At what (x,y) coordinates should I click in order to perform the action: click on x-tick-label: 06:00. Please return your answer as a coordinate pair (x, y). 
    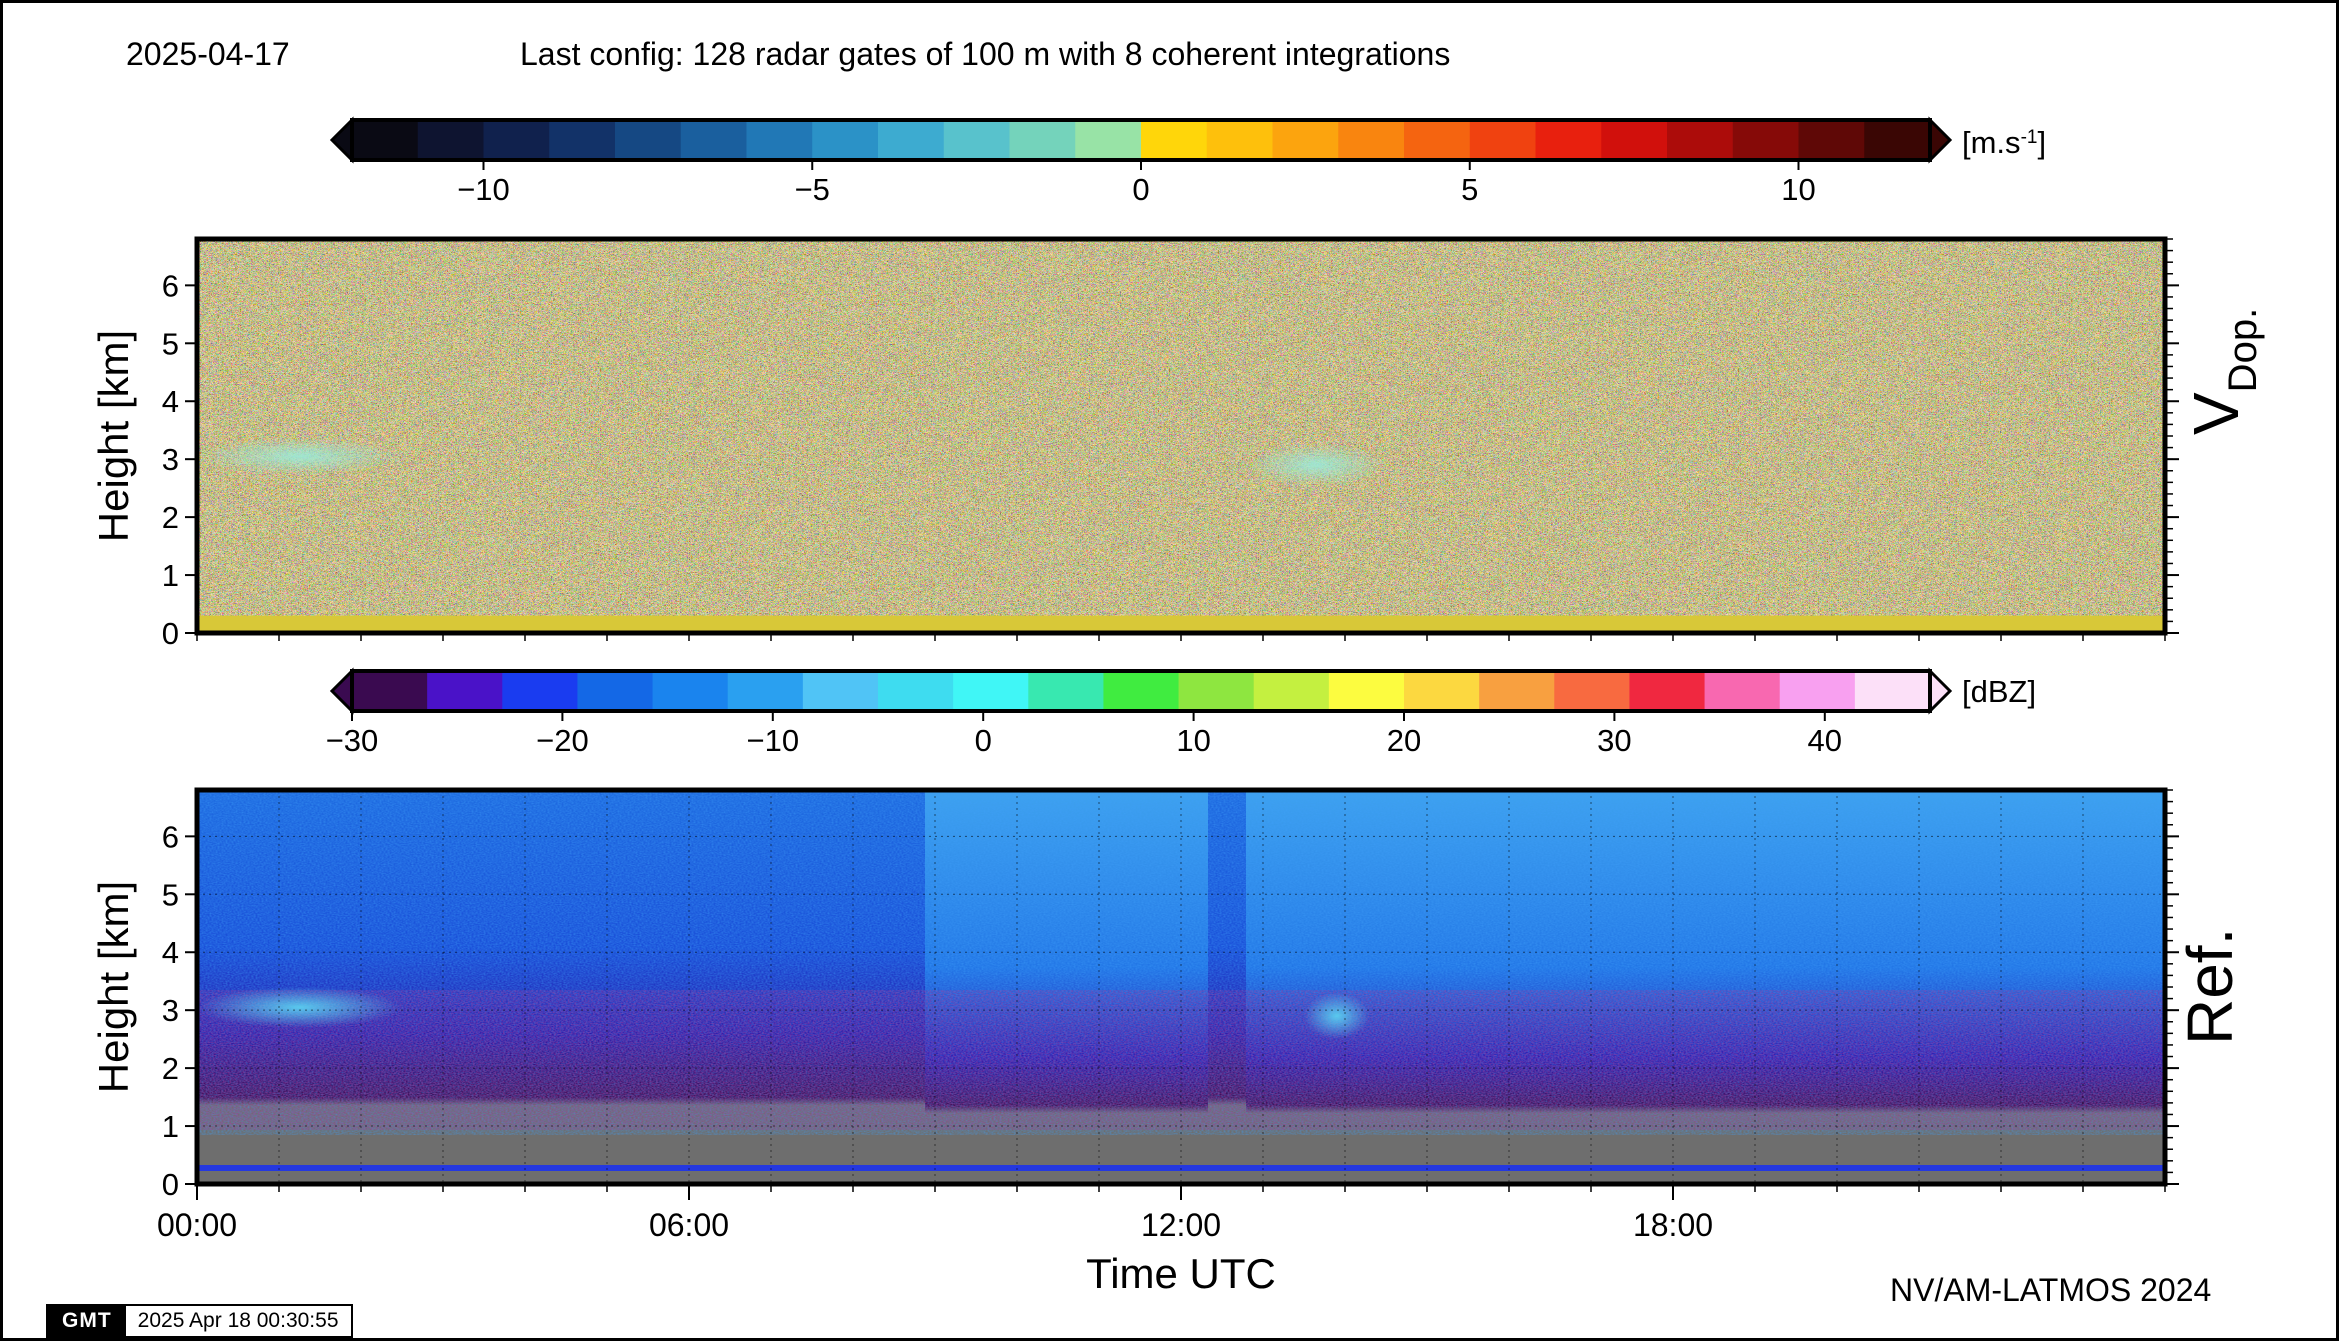
    Looking at the image, I should click on (689, 1225).